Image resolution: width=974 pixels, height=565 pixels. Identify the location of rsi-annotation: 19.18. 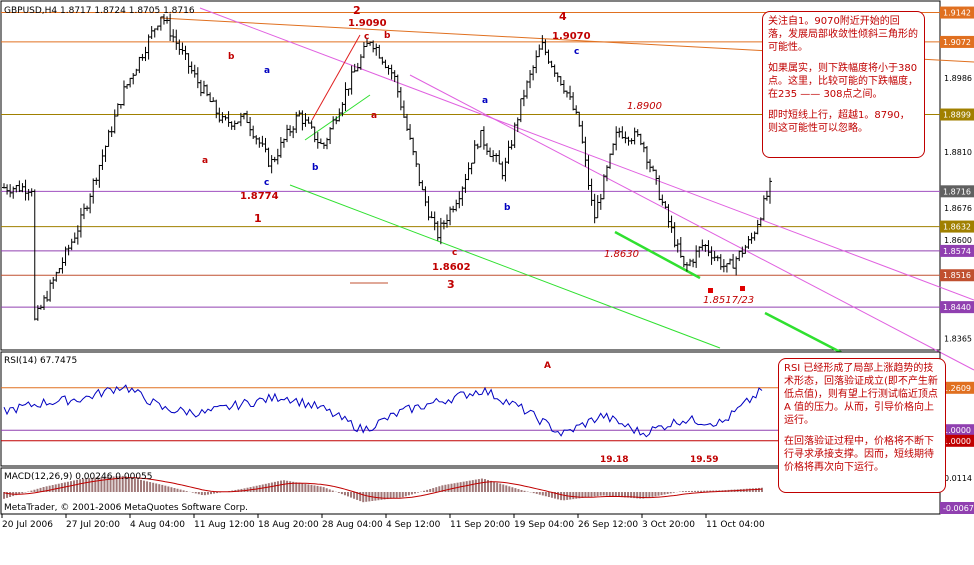
(614, 460).